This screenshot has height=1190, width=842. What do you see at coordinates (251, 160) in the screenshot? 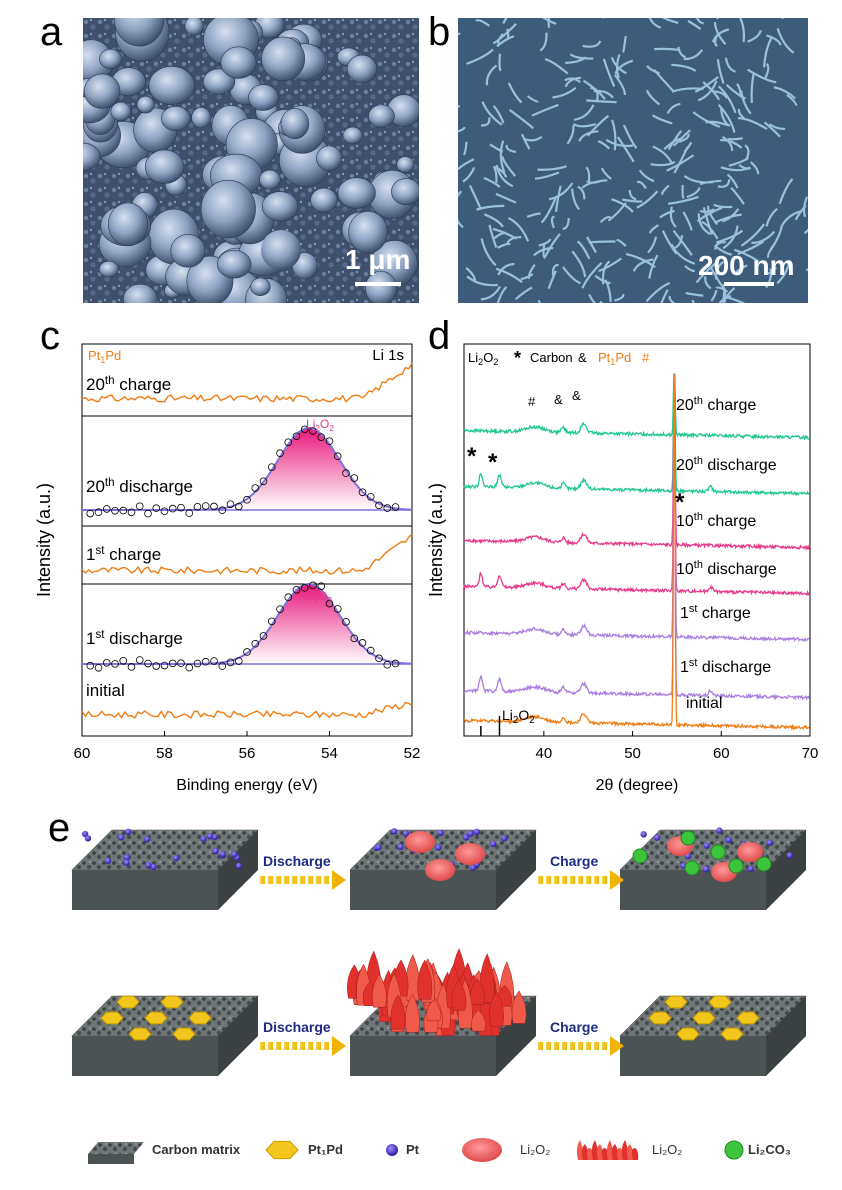
I see `sem-image-a: 1 μm` at bounding box center [251, 160].